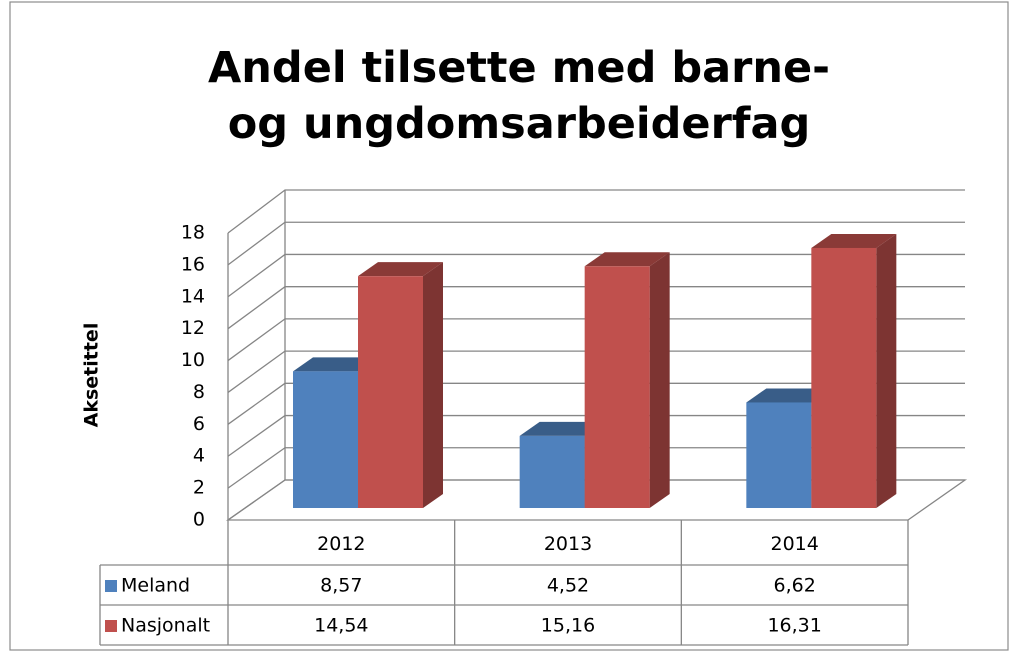  I want to click on y-tick-label: 12, so click(193, 328).